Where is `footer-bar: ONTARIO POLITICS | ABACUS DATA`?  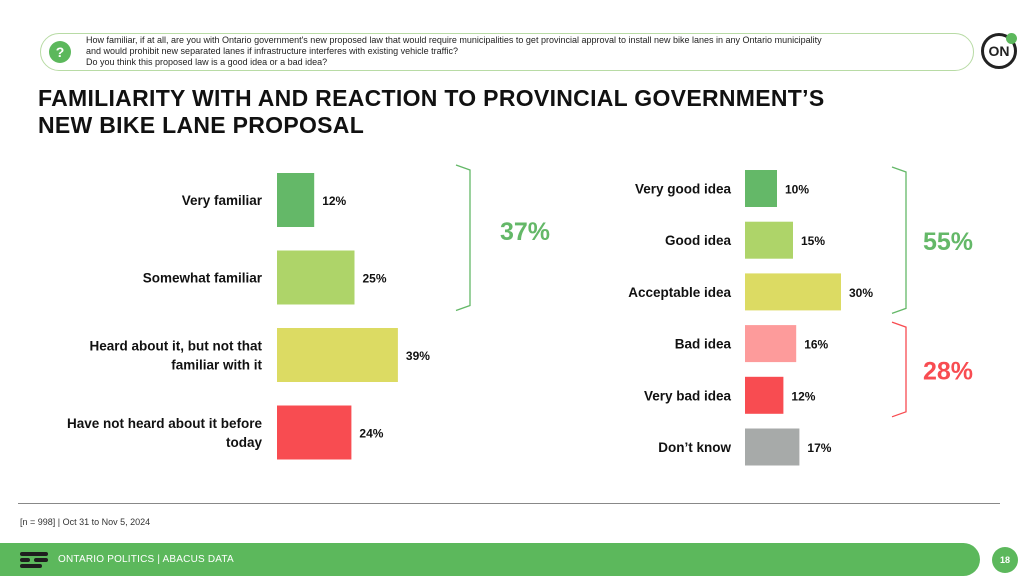
footer-bar: ONTARIO POLITICS | ABACUS DATA is located at coordinates (490, 559).